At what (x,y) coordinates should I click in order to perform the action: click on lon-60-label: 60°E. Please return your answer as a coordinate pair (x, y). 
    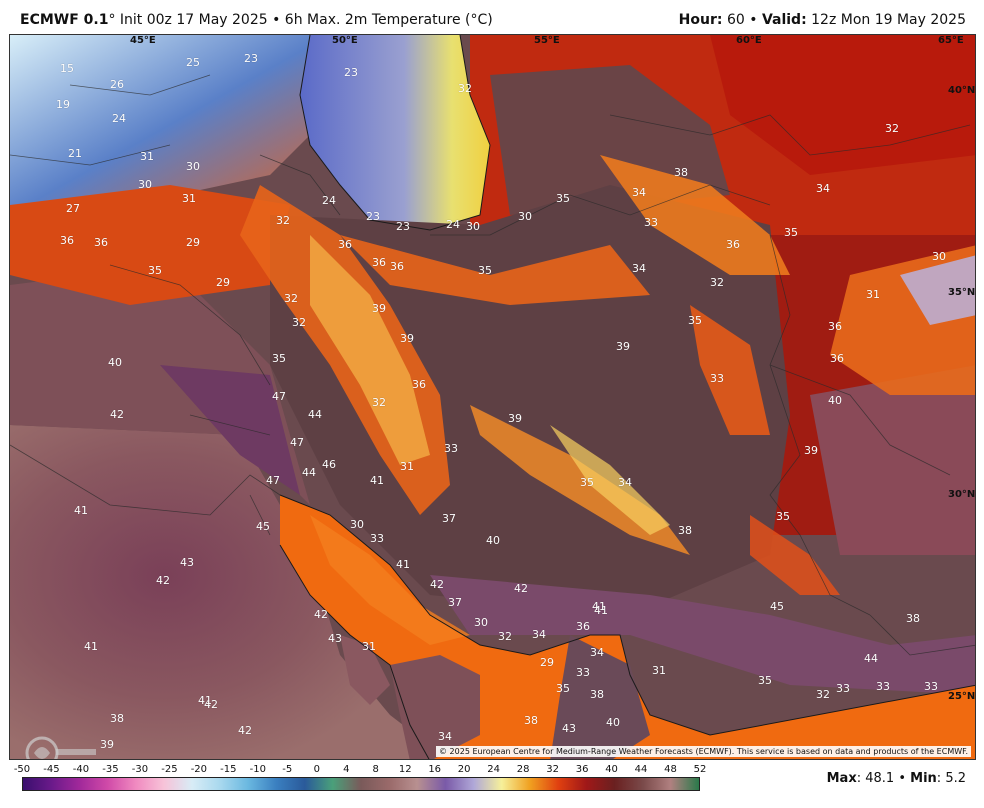
    Looking at the image, I should click on (749, 40).